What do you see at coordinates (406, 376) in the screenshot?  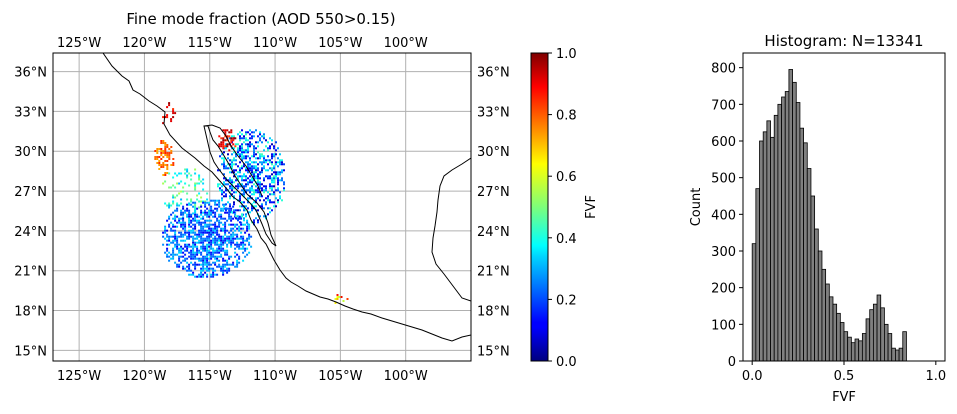 I see `map-lon-label-bottom: 100°W` at bounding box center [406, 376].